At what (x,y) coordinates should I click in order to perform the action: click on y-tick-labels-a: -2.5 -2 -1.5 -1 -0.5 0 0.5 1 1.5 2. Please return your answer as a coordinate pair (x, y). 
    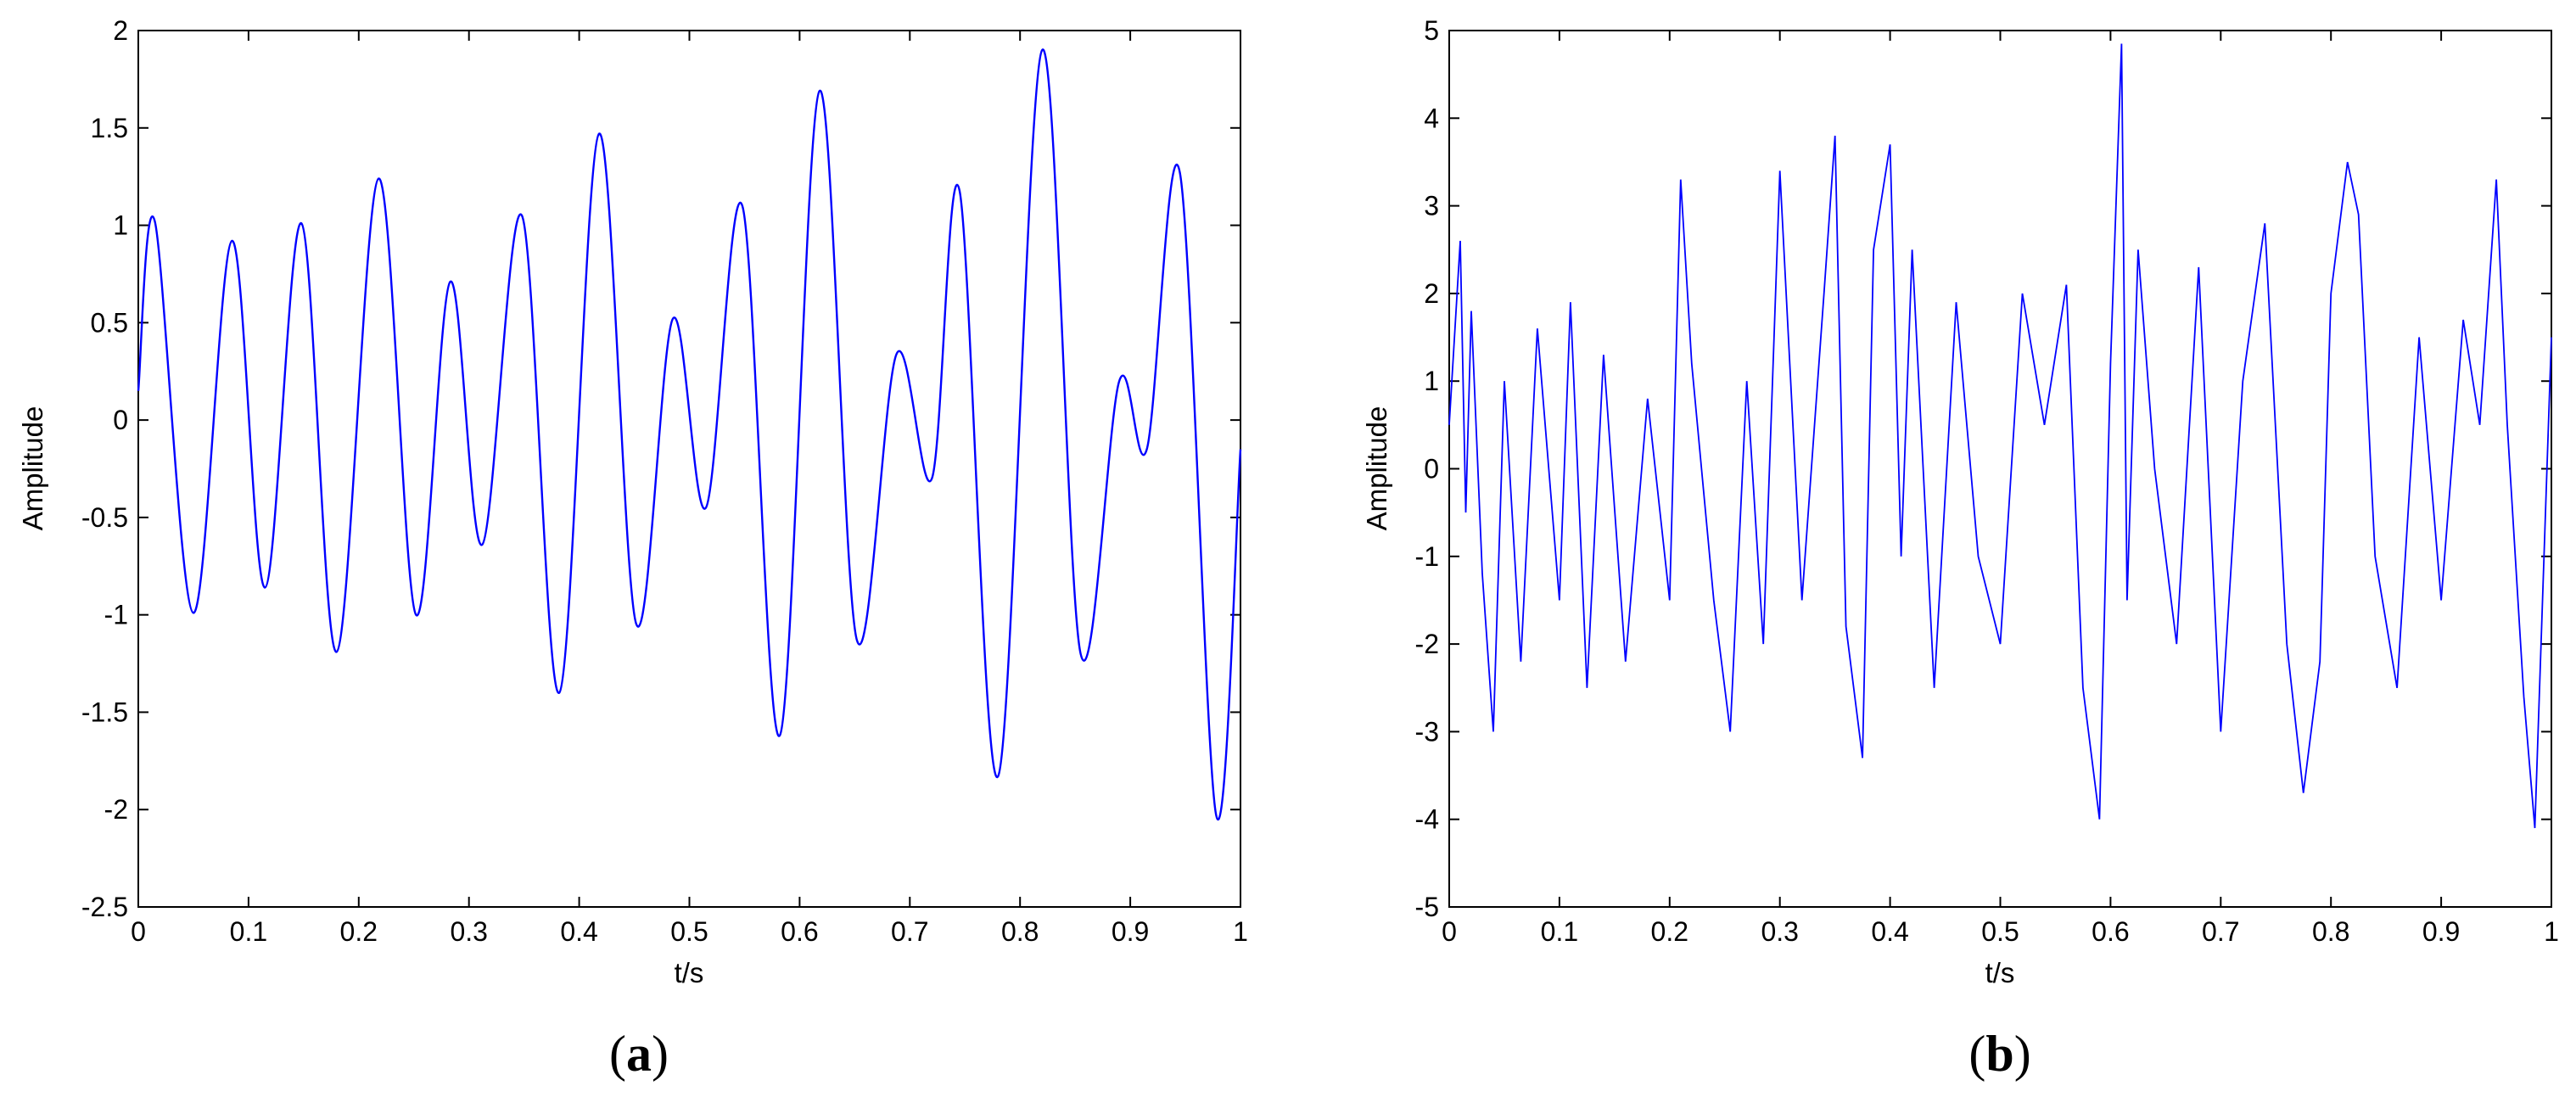
    Looking at the image, I should click on (105, 468).